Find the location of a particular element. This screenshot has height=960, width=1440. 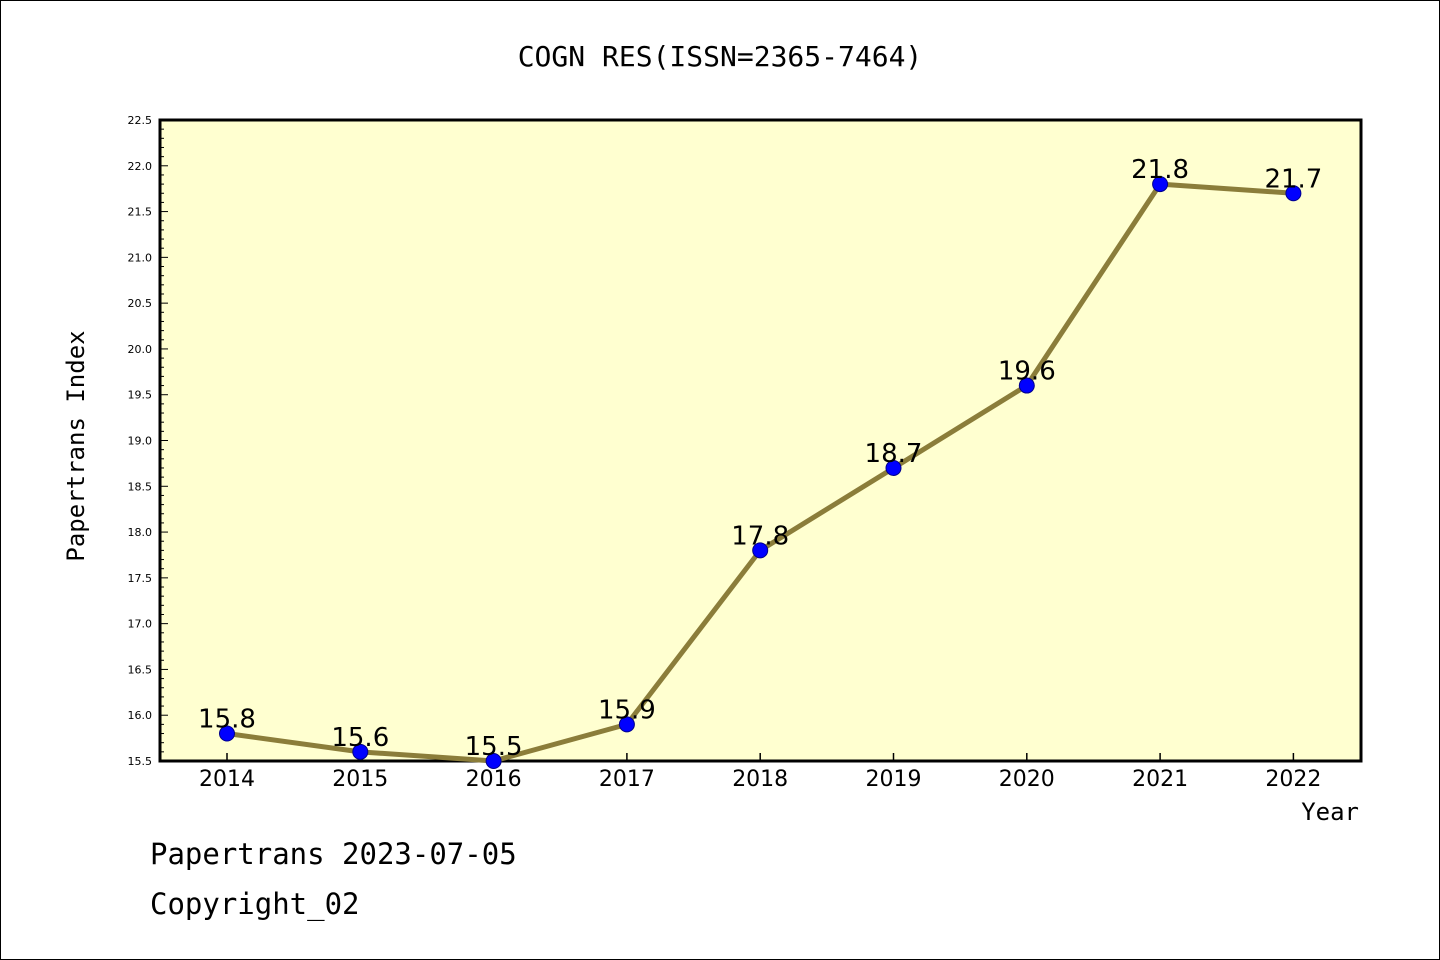

y-tick-label: 19.5 is located at coordinates (140, 395).